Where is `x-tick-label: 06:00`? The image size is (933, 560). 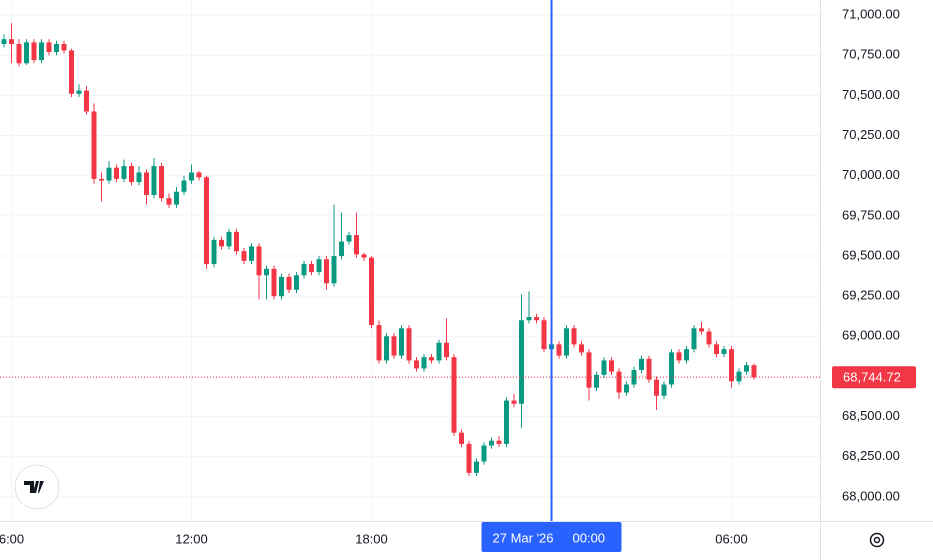
x-tick-label: 06:00 is located at coordinates (731, 538).